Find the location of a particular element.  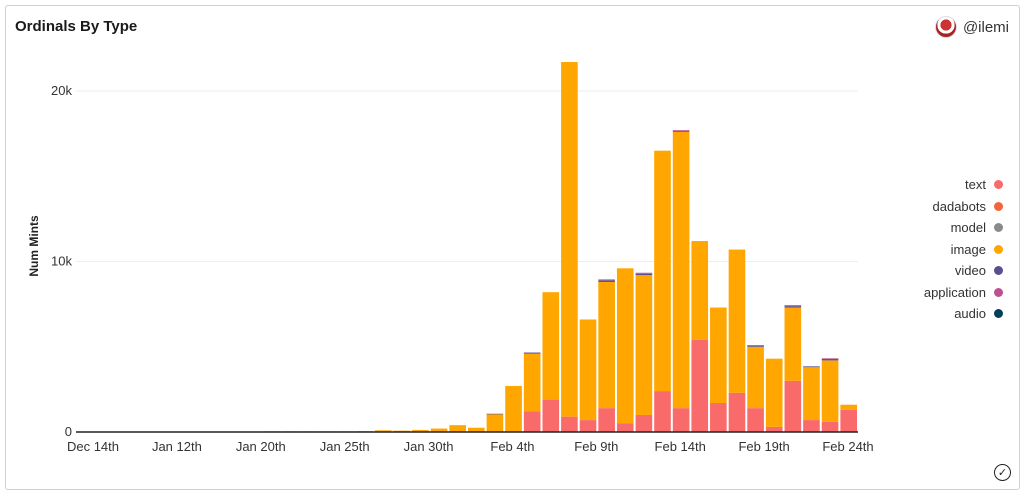

x-tick-label: Jan 25th is located at coordinates (345, 446).